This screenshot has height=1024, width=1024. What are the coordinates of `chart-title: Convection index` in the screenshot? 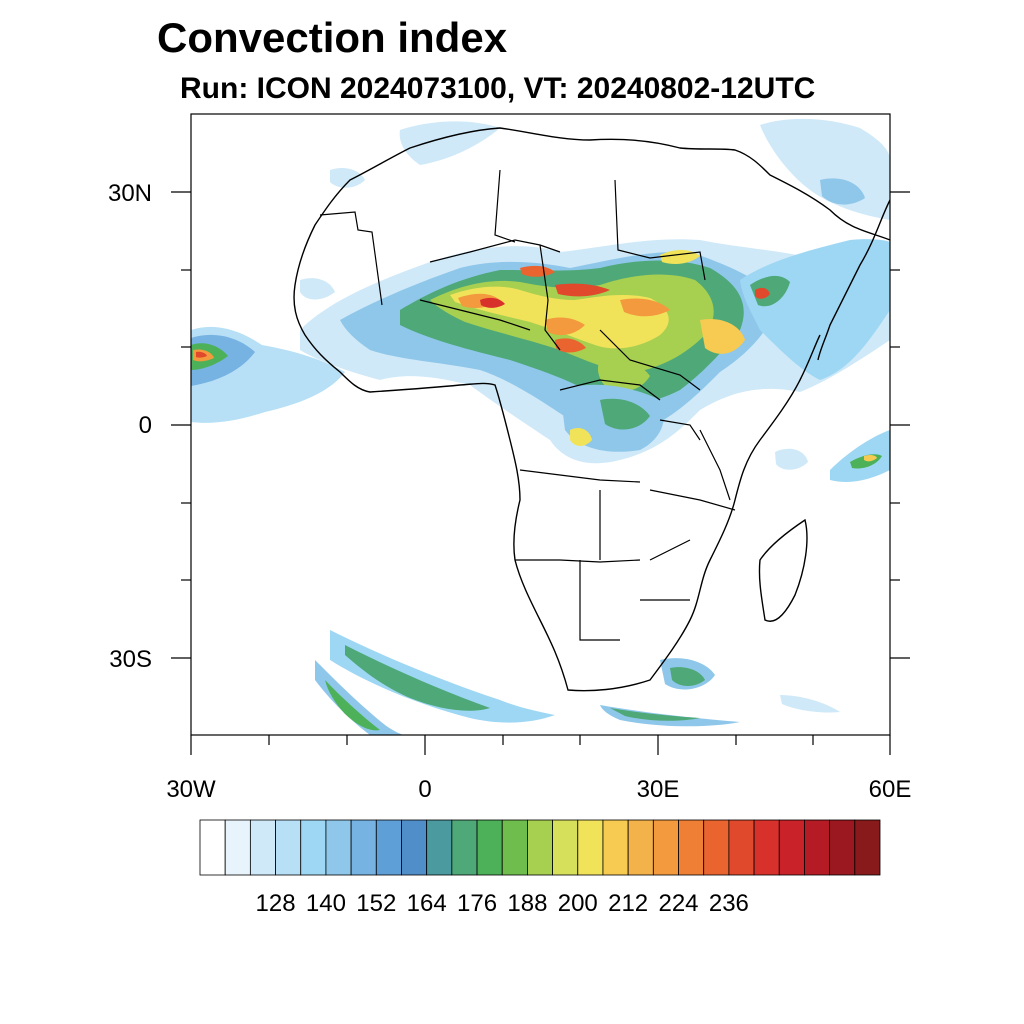 It's located at (332, 37).